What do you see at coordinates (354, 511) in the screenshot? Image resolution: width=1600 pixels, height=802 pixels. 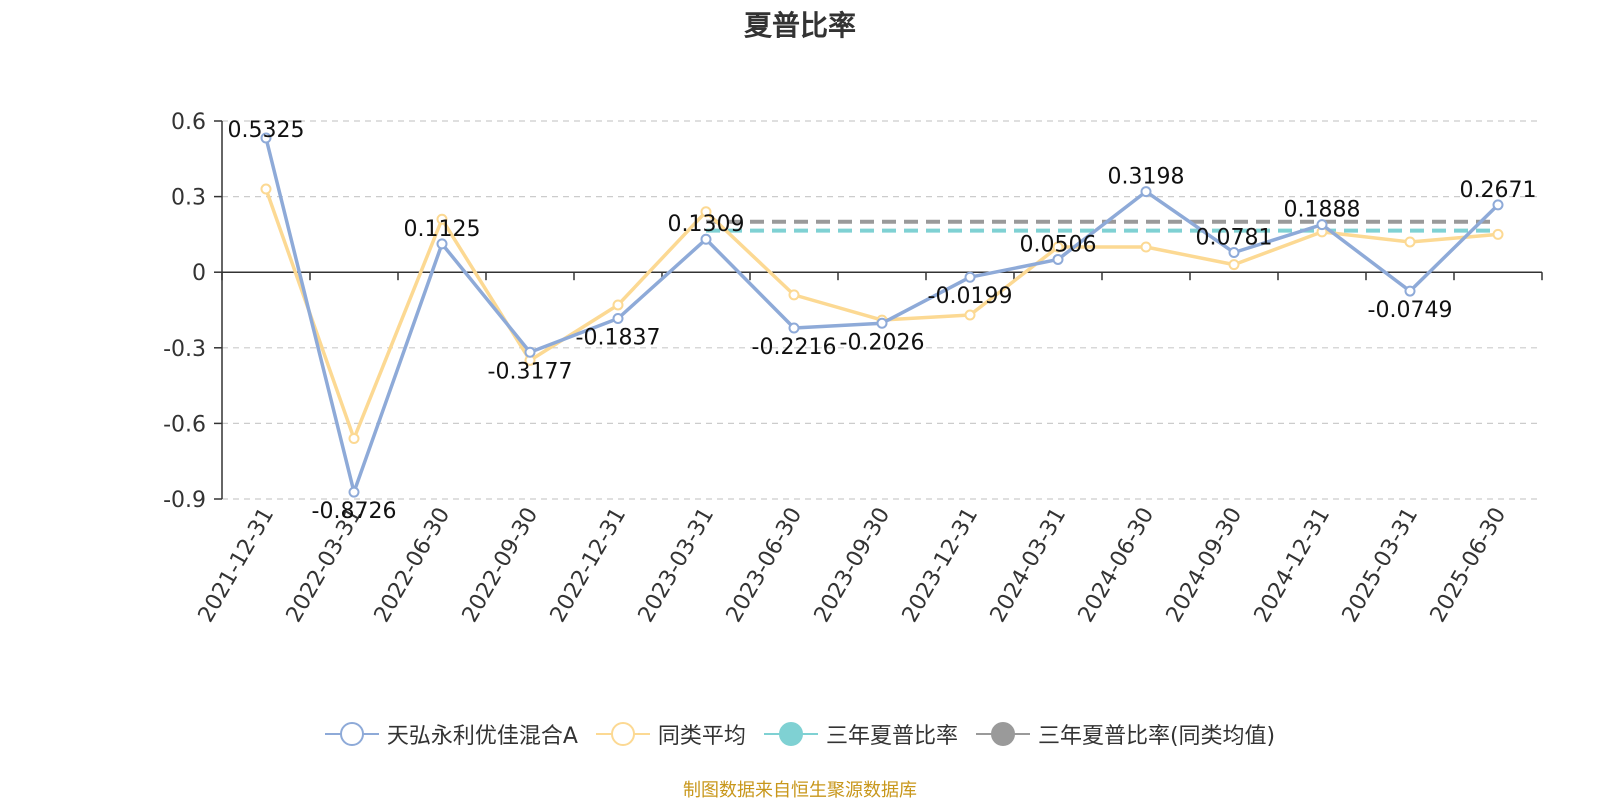 I see `data-label: -0.8726` at bounding box center [354, 511].